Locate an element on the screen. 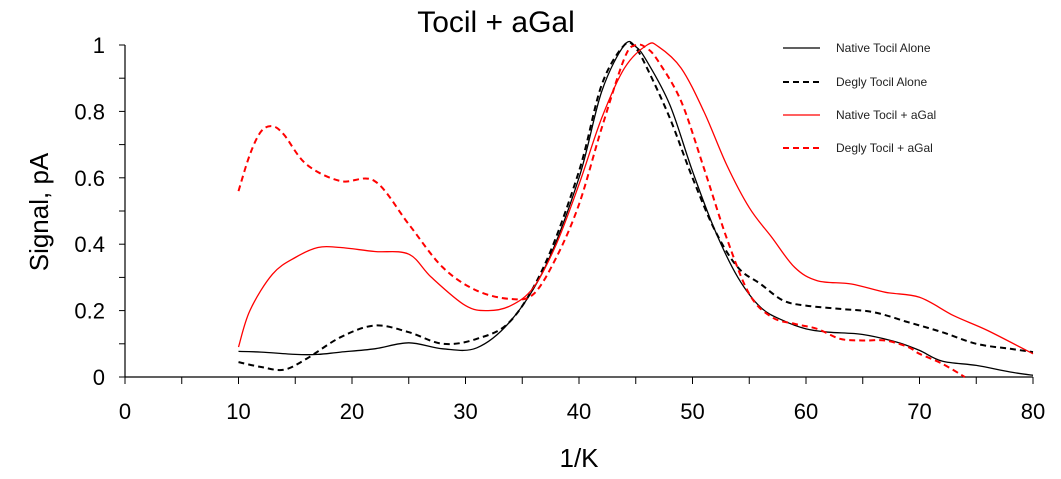 The image size is (1061, 479). x-tick-label: 10 is located at coordinates (238, 411).